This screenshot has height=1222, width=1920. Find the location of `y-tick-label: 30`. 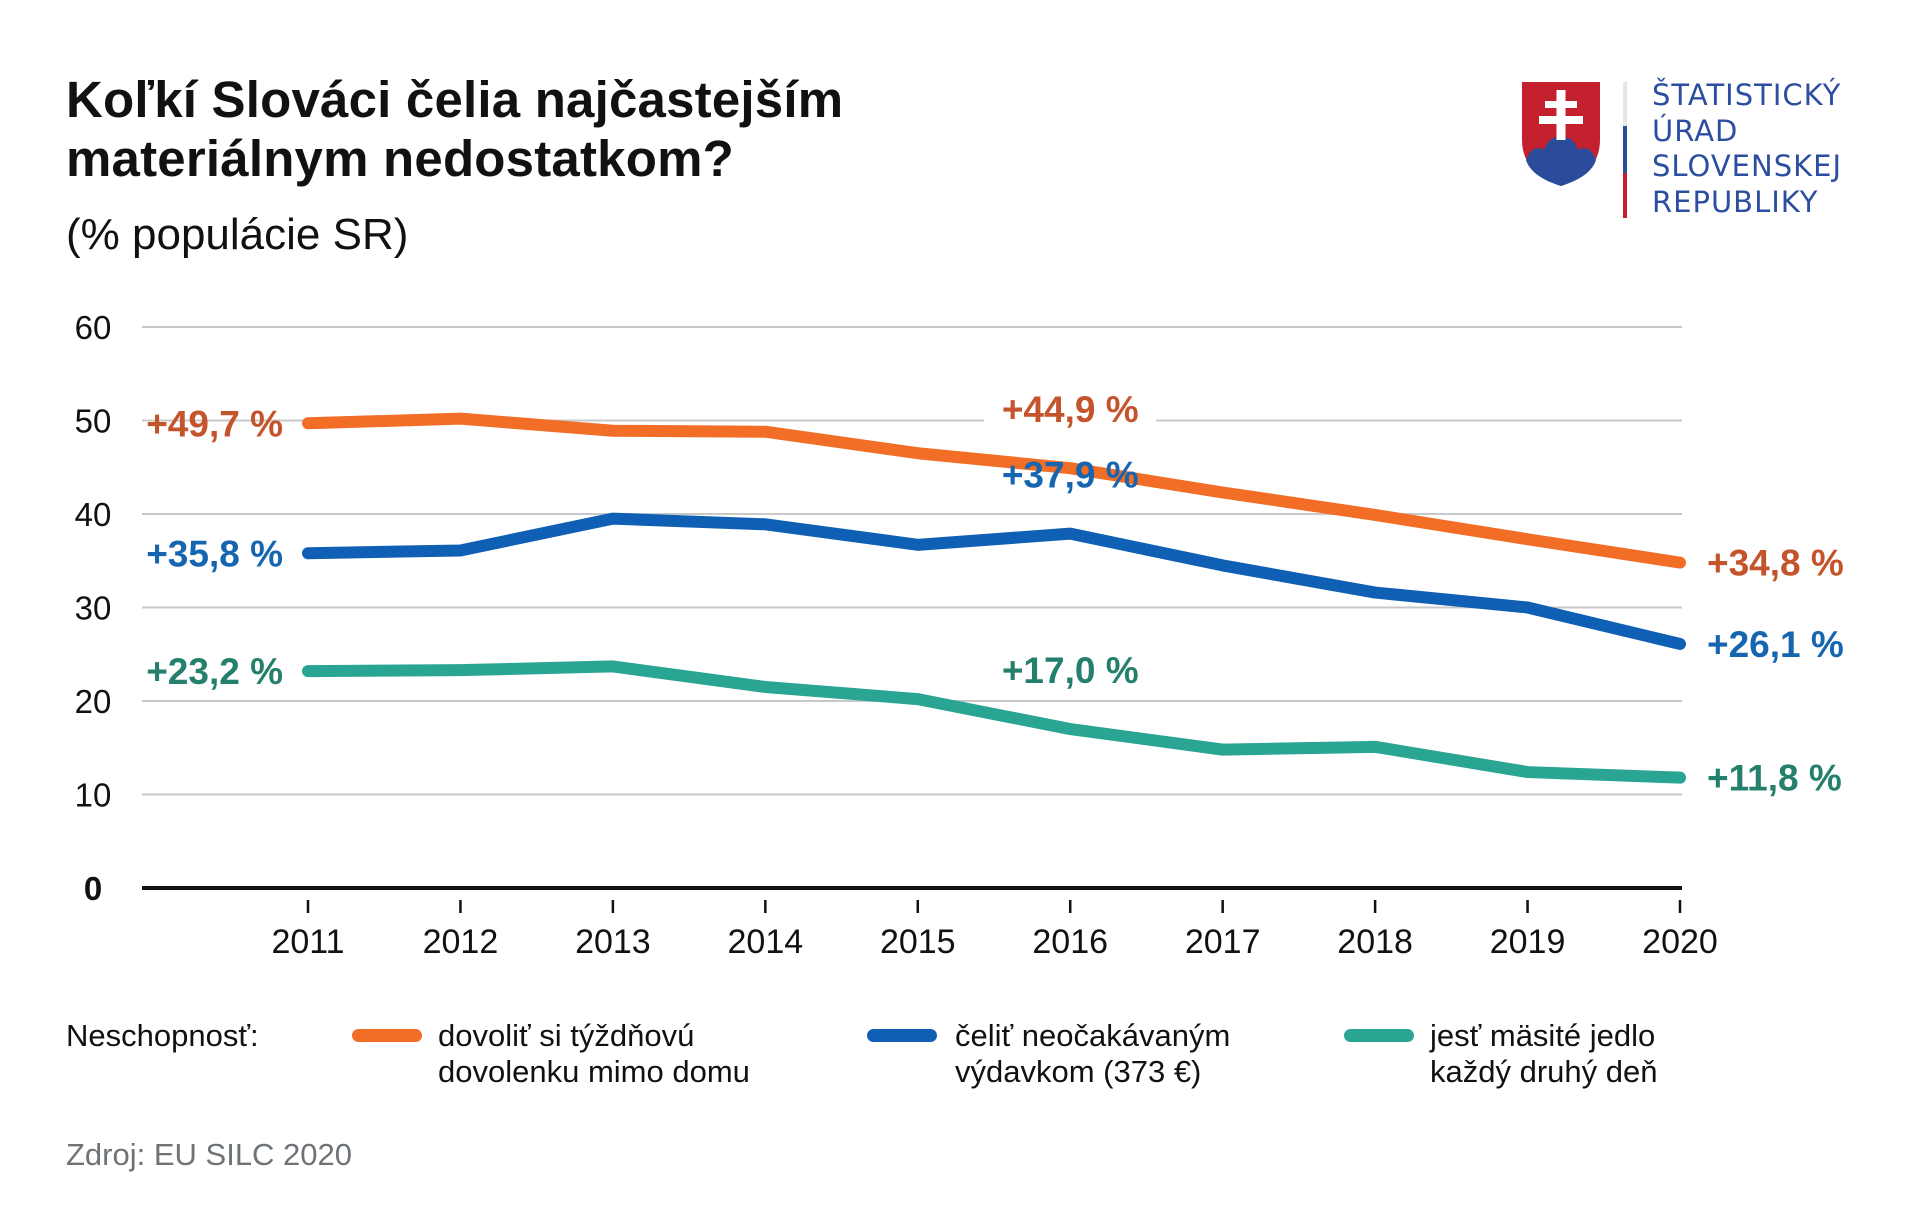

y-tick-label: 30 is located at coordinates (93, 608).